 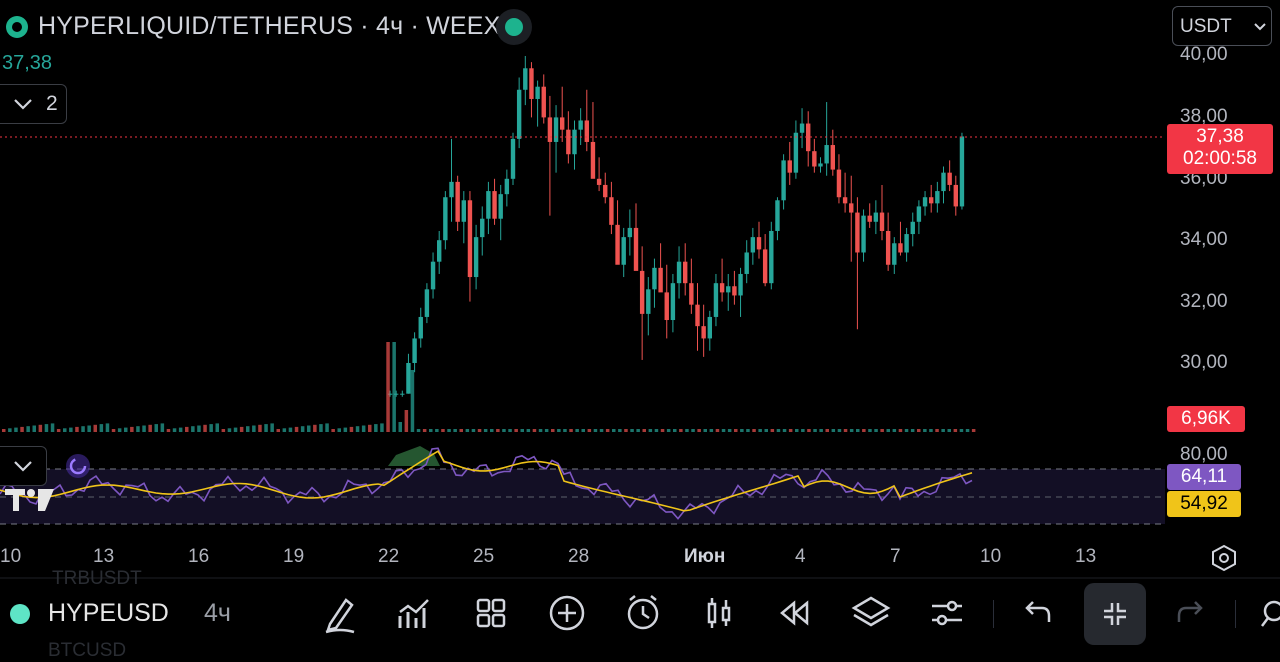 What do you see at coordinates (1204, 116) in the screenshot?
I see `price-tick: 38,00` at bounding box center [1204, 116].